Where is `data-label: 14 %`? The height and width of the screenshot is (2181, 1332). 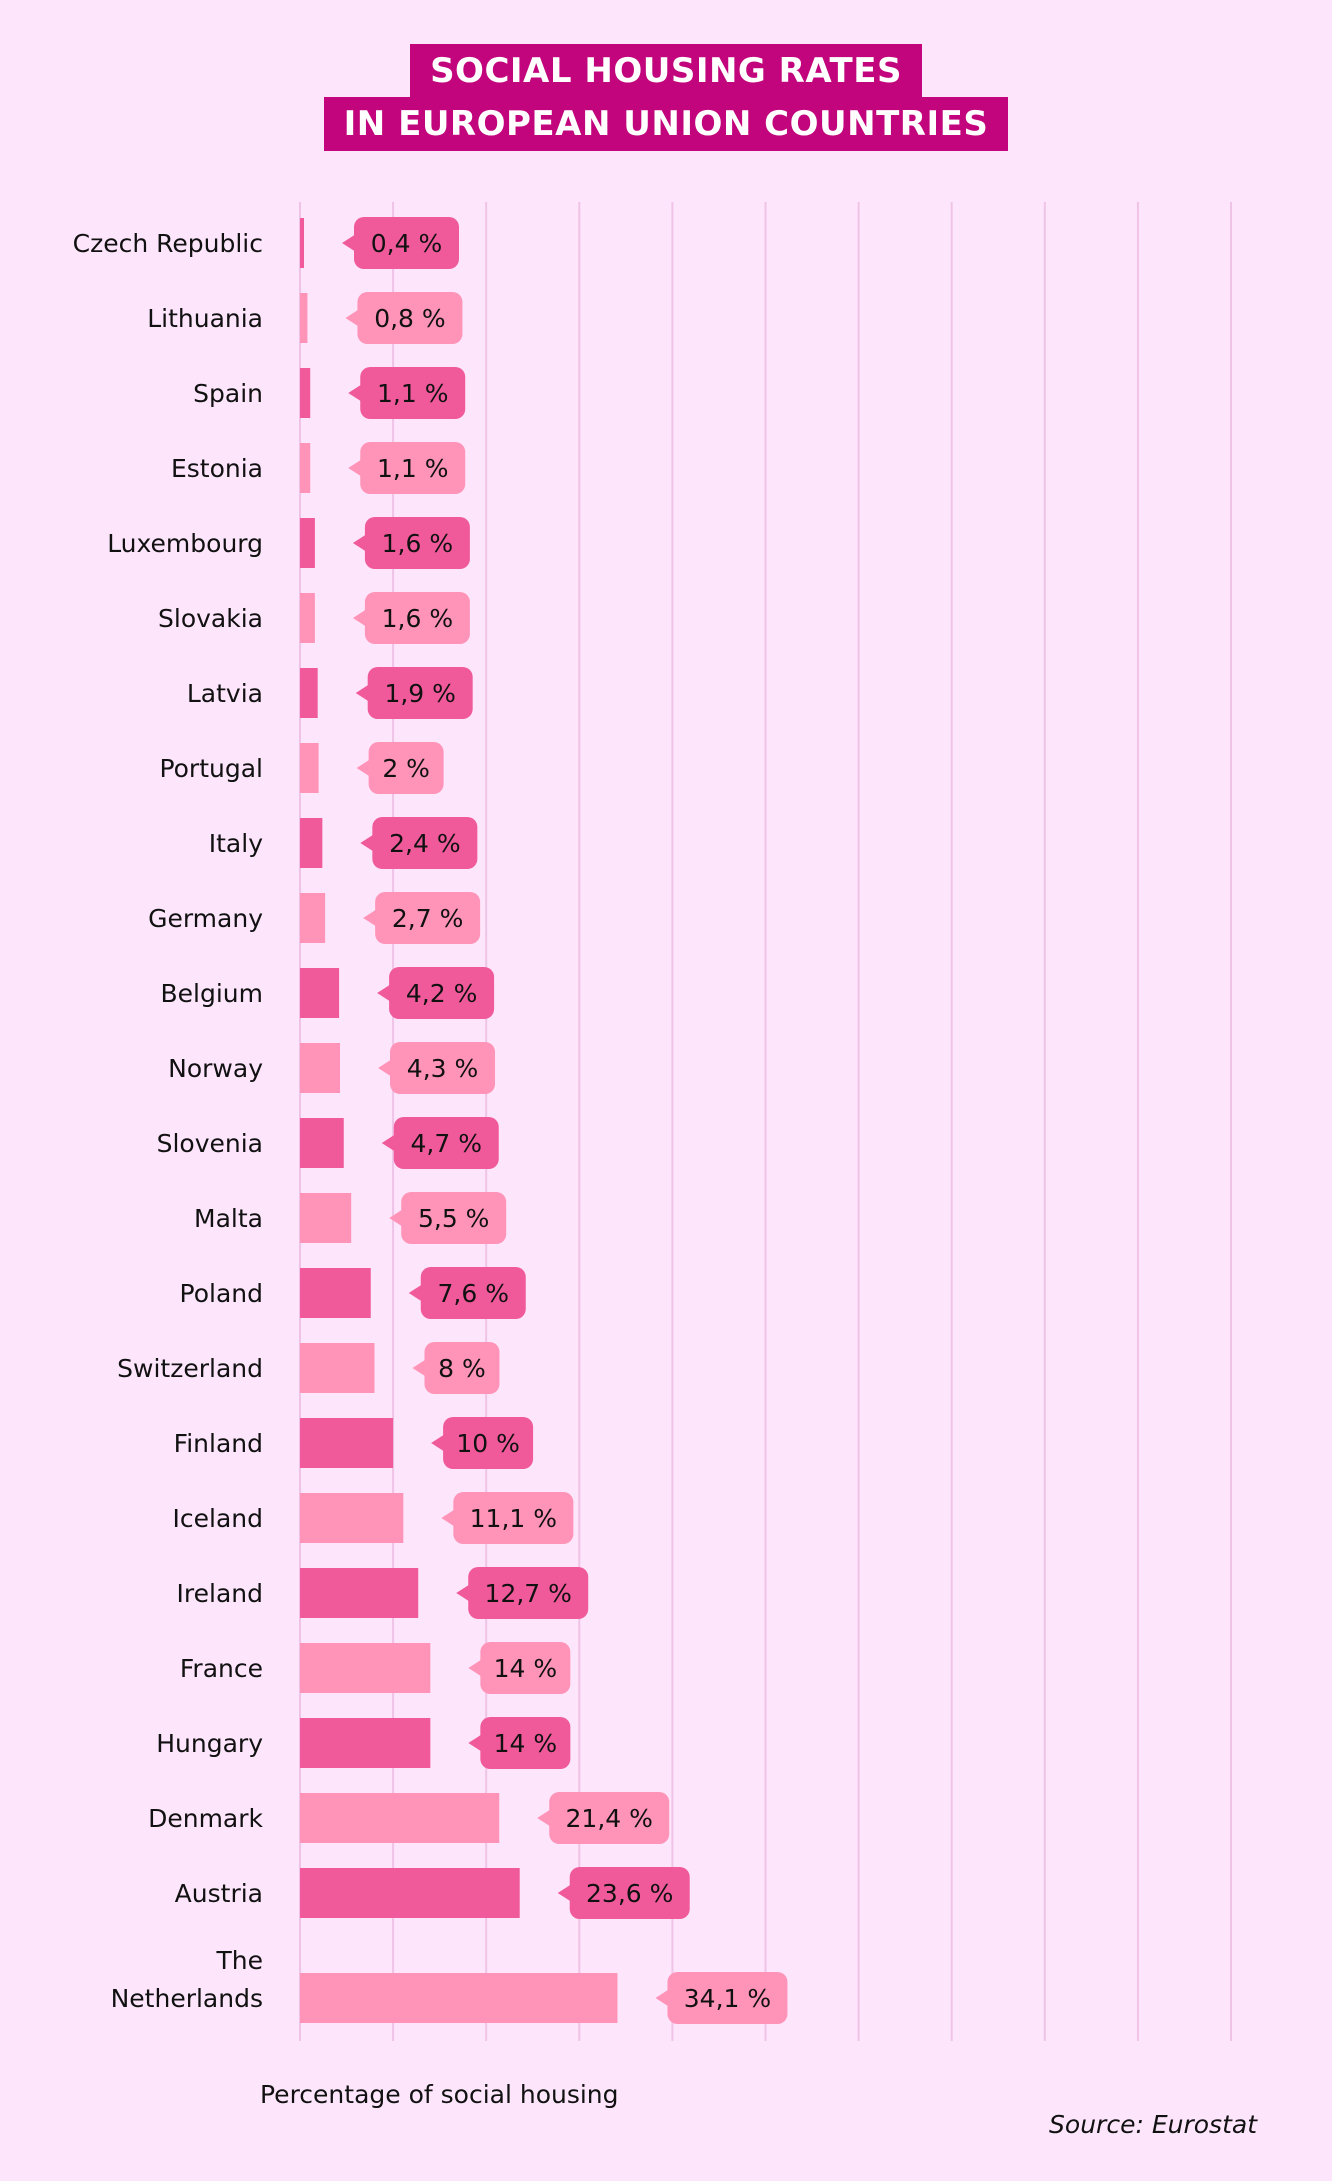 data-label: 14 % is located at coordinates (526, 1668).